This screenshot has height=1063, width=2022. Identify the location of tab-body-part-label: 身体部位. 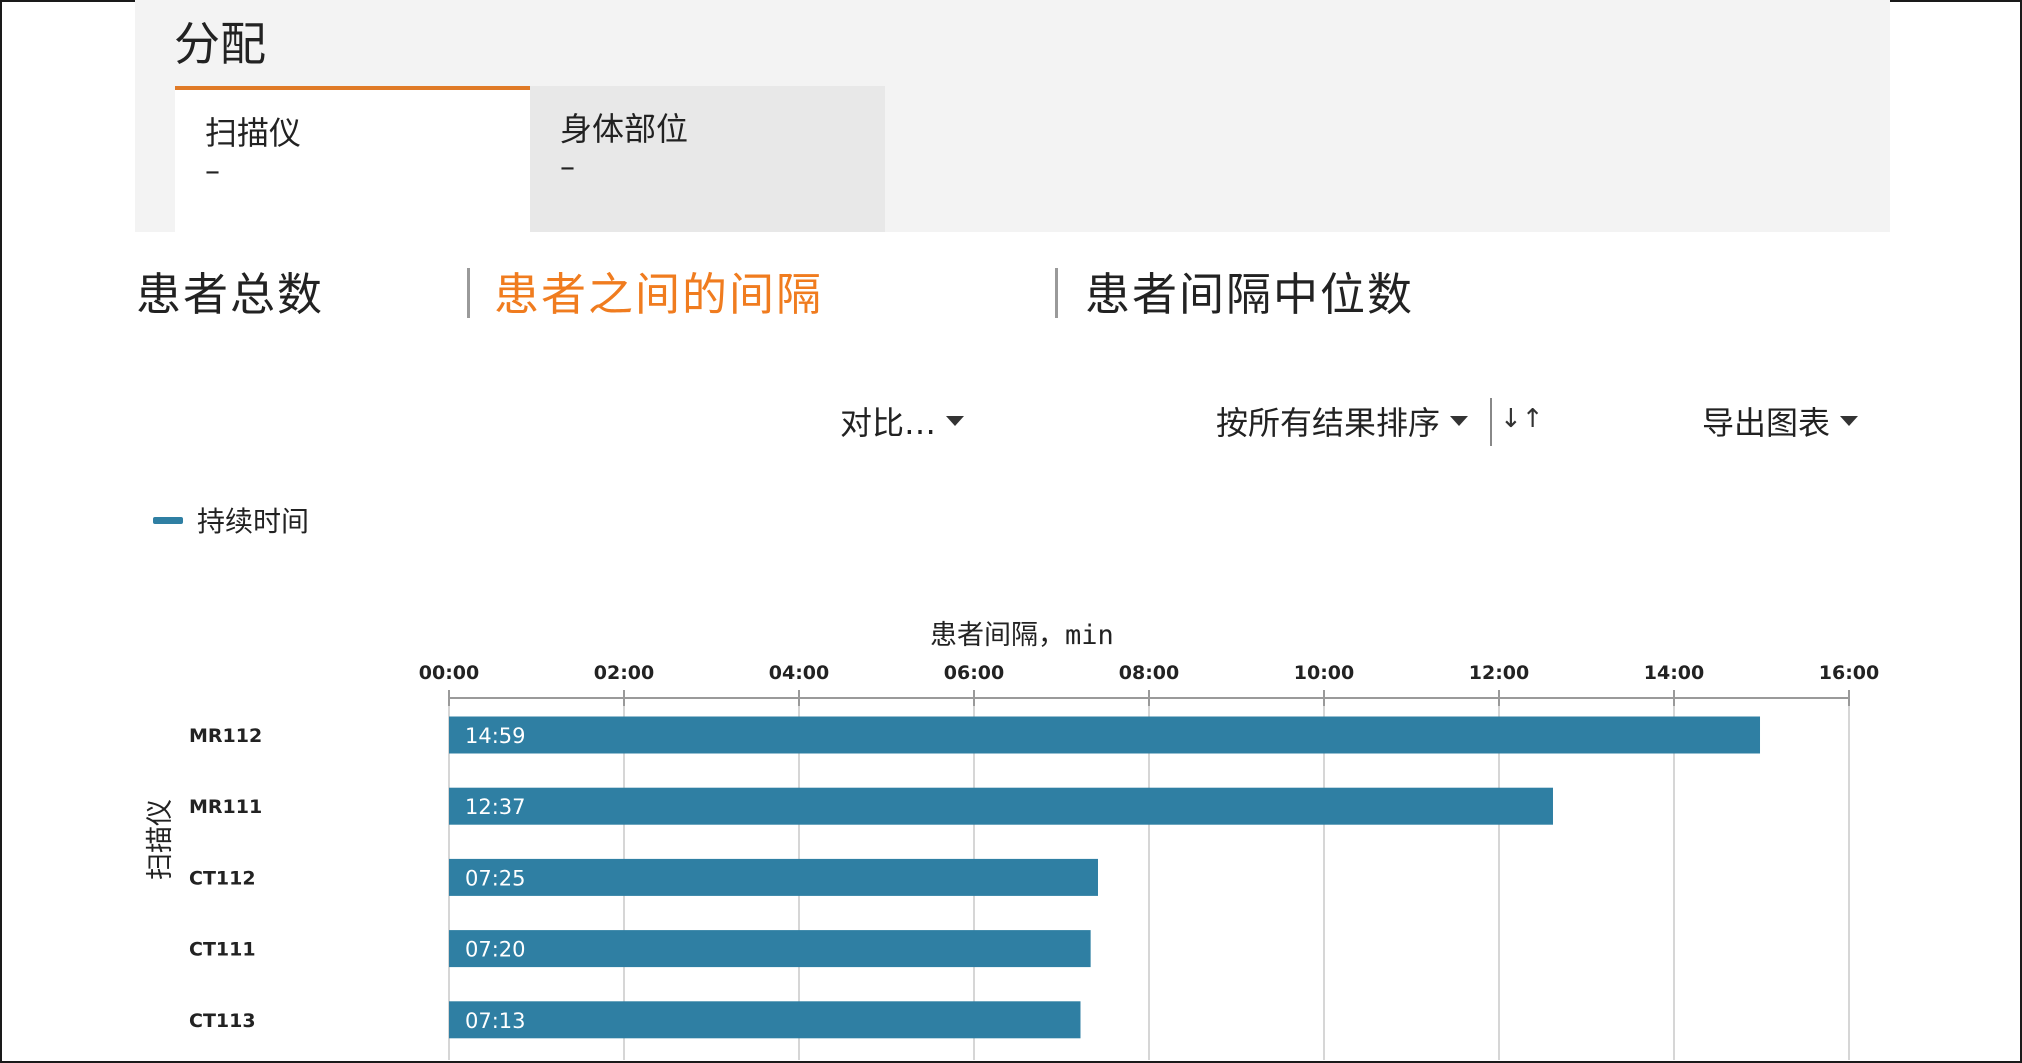
(624, 129).